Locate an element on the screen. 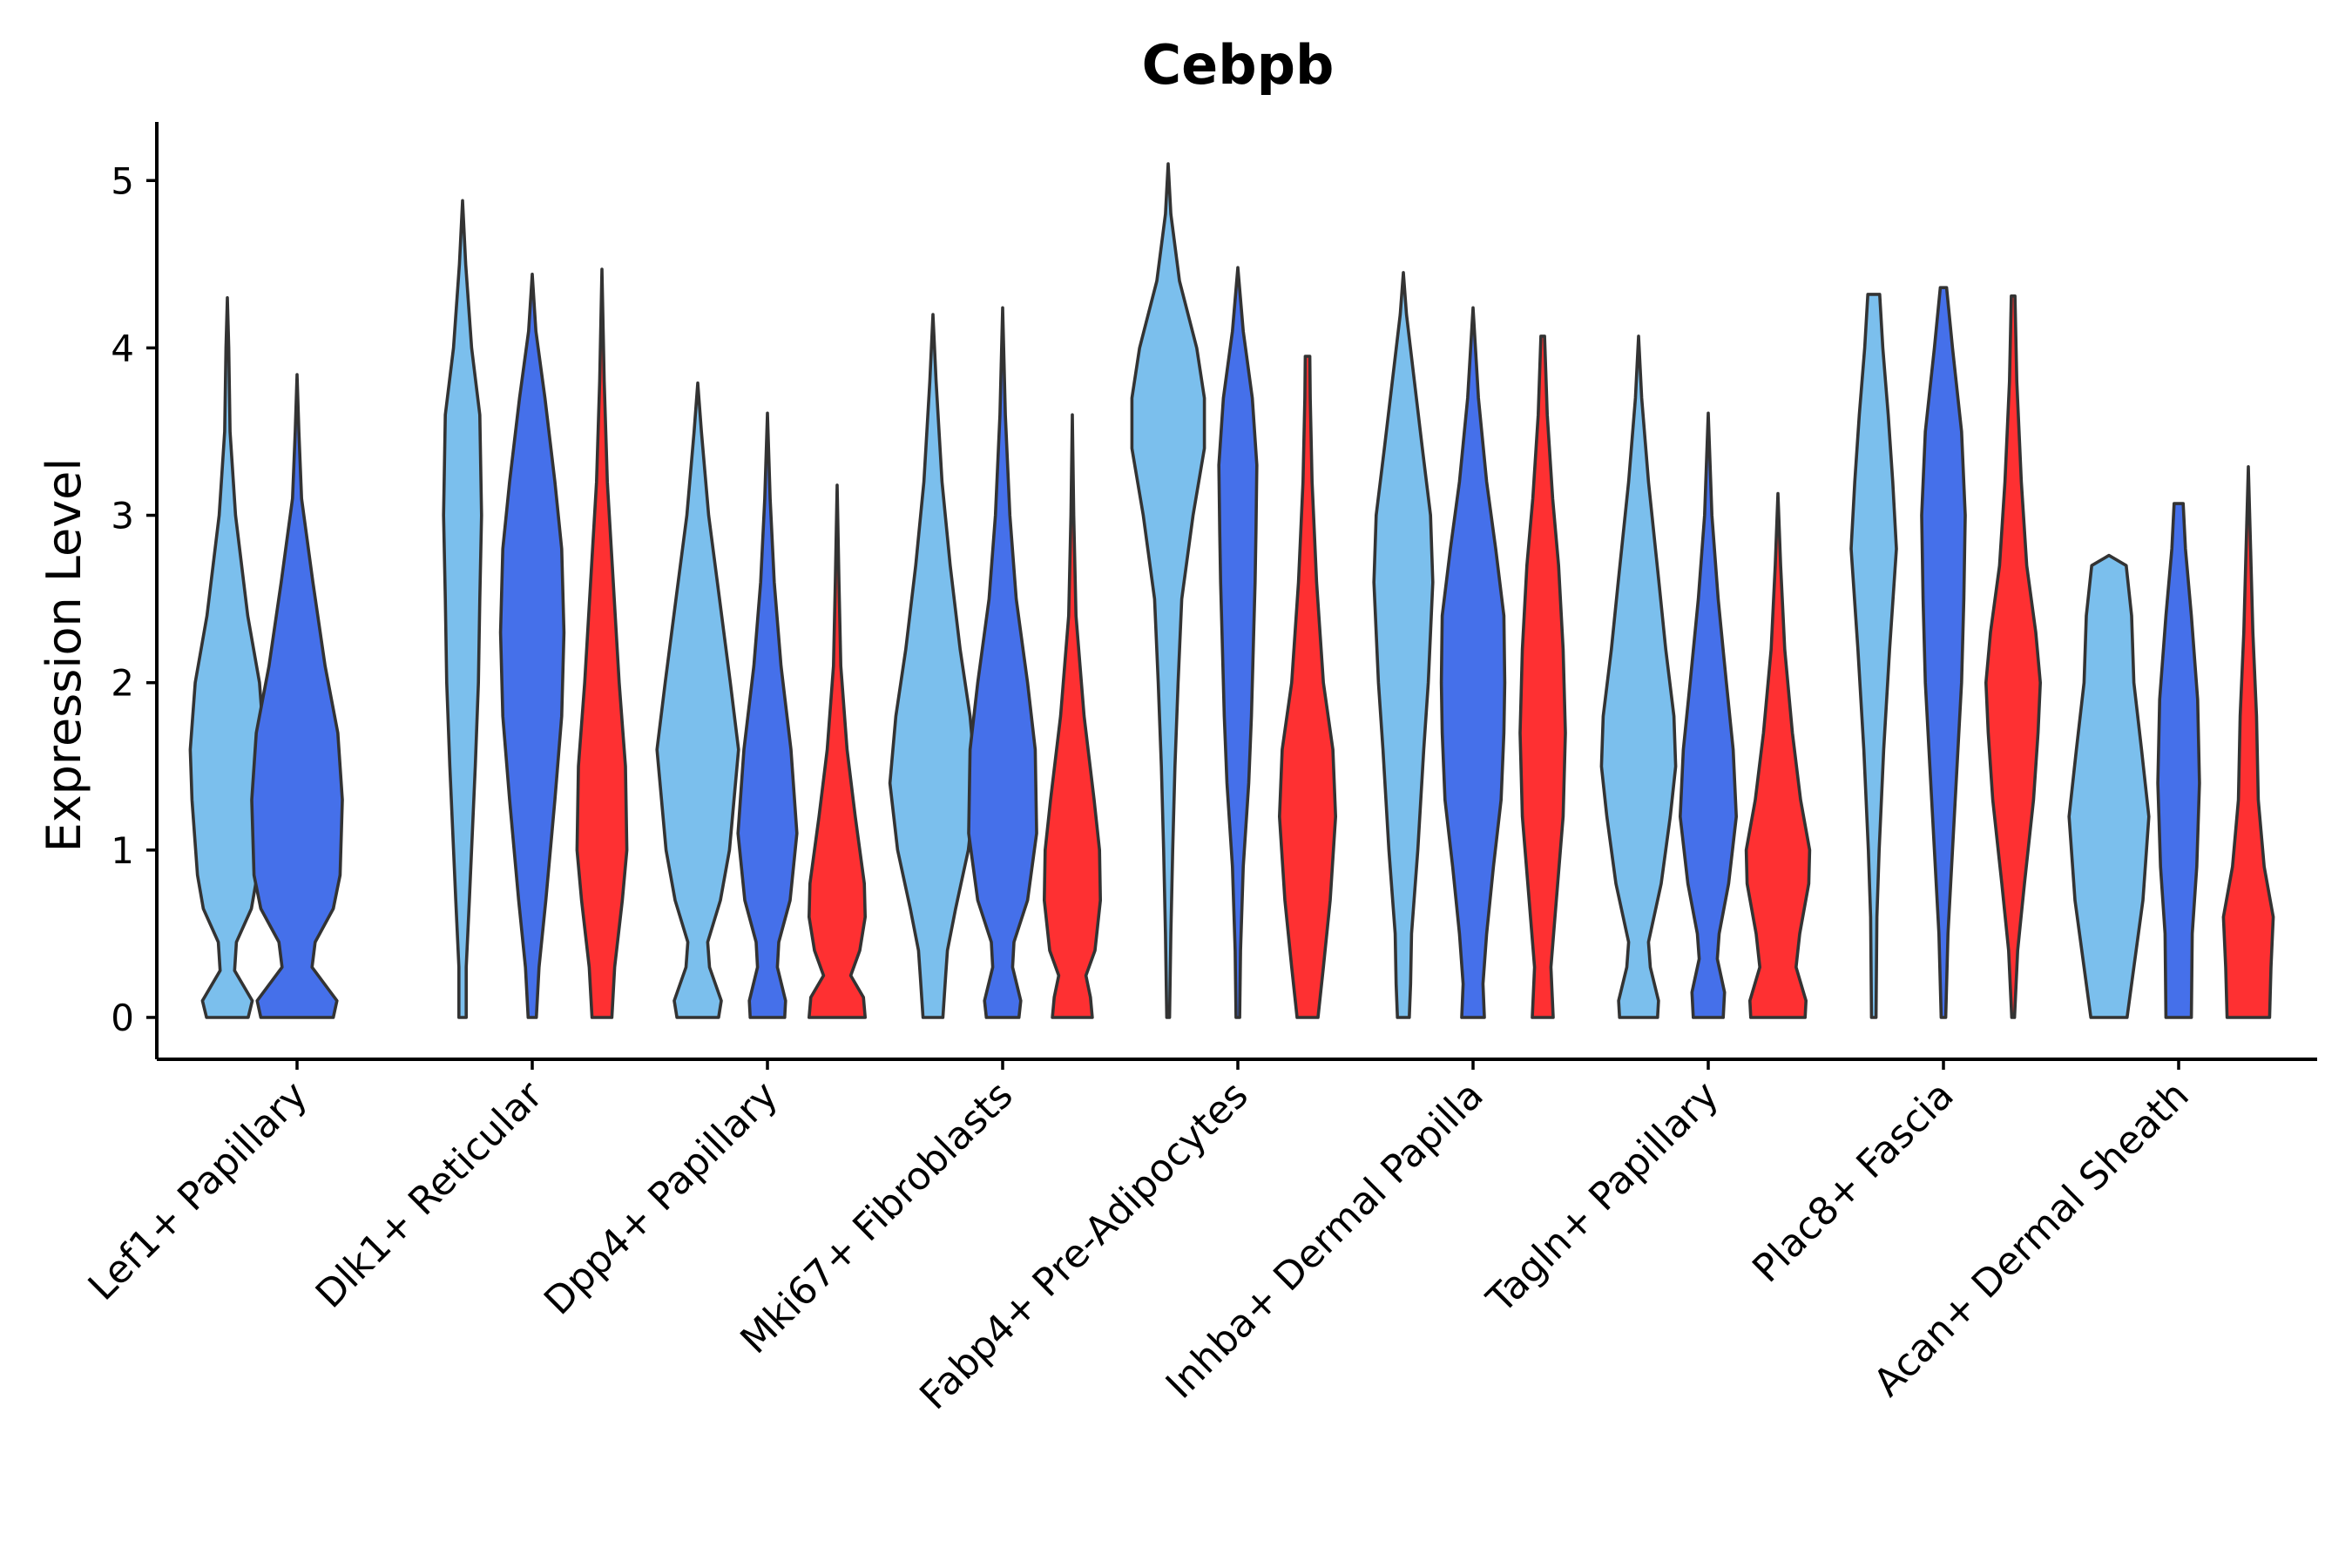 The width and height of the screenshot is (2352, 1568). x-tick-label: Plac8+ Fascia is located at coordinates (1854, 1182).